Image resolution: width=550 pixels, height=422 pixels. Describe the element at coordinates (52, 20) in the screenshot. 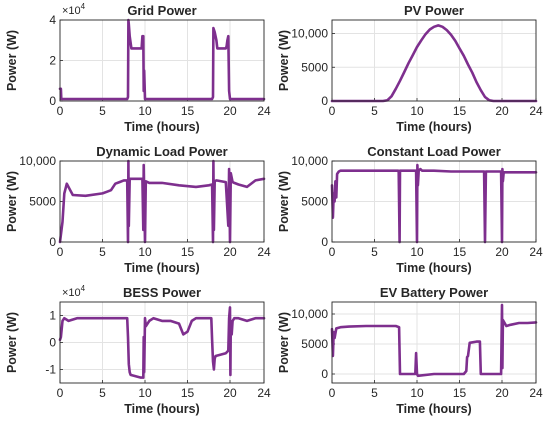

I see `y-tick-label: 4` at that location.